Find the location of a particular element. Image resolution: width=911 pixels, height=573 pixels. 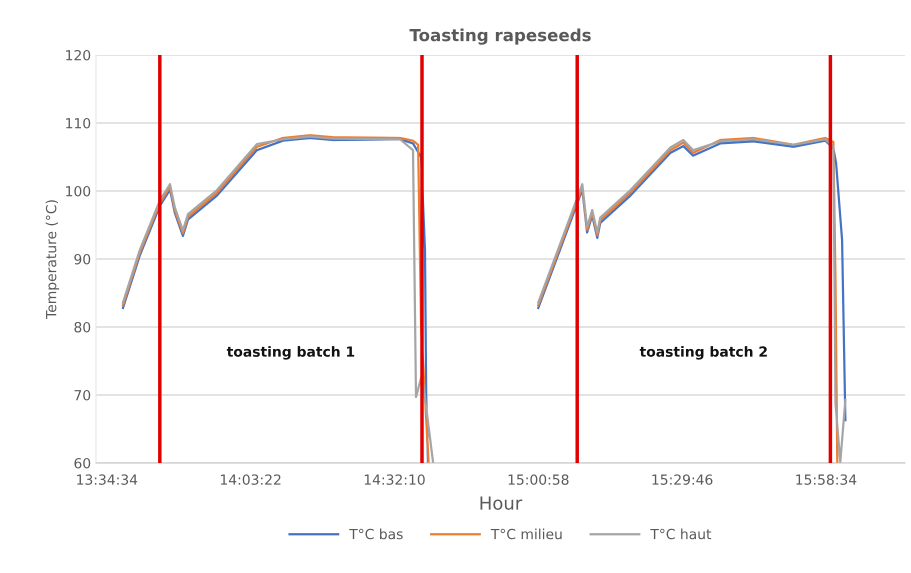

y-tick-label: 70 is located at coordinates (82, 395).